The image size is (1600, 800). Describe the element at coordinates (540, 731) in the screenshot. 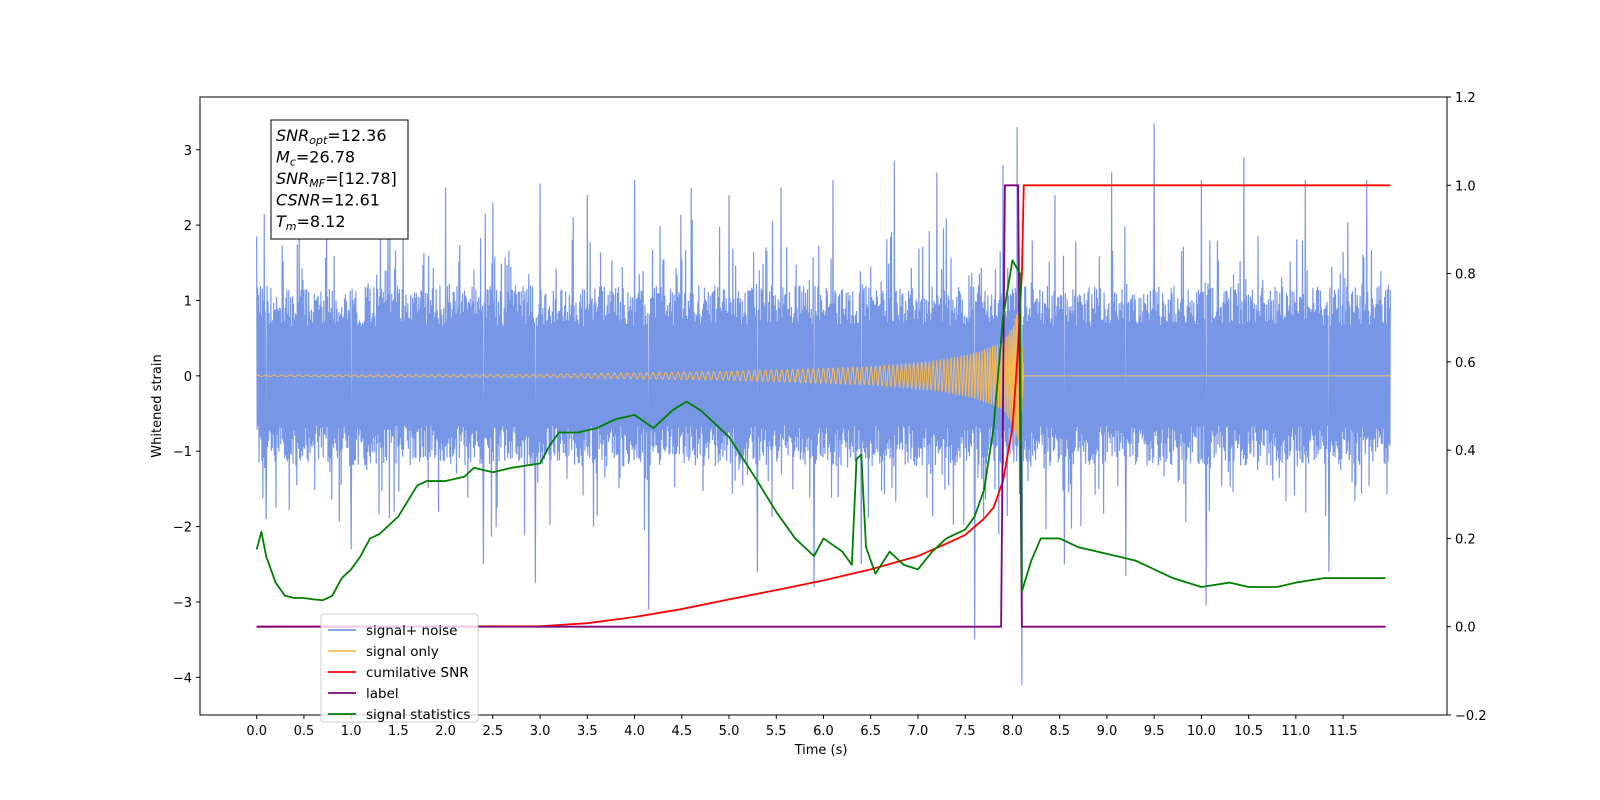

I see `x-tick-label: 3.0` at that location.